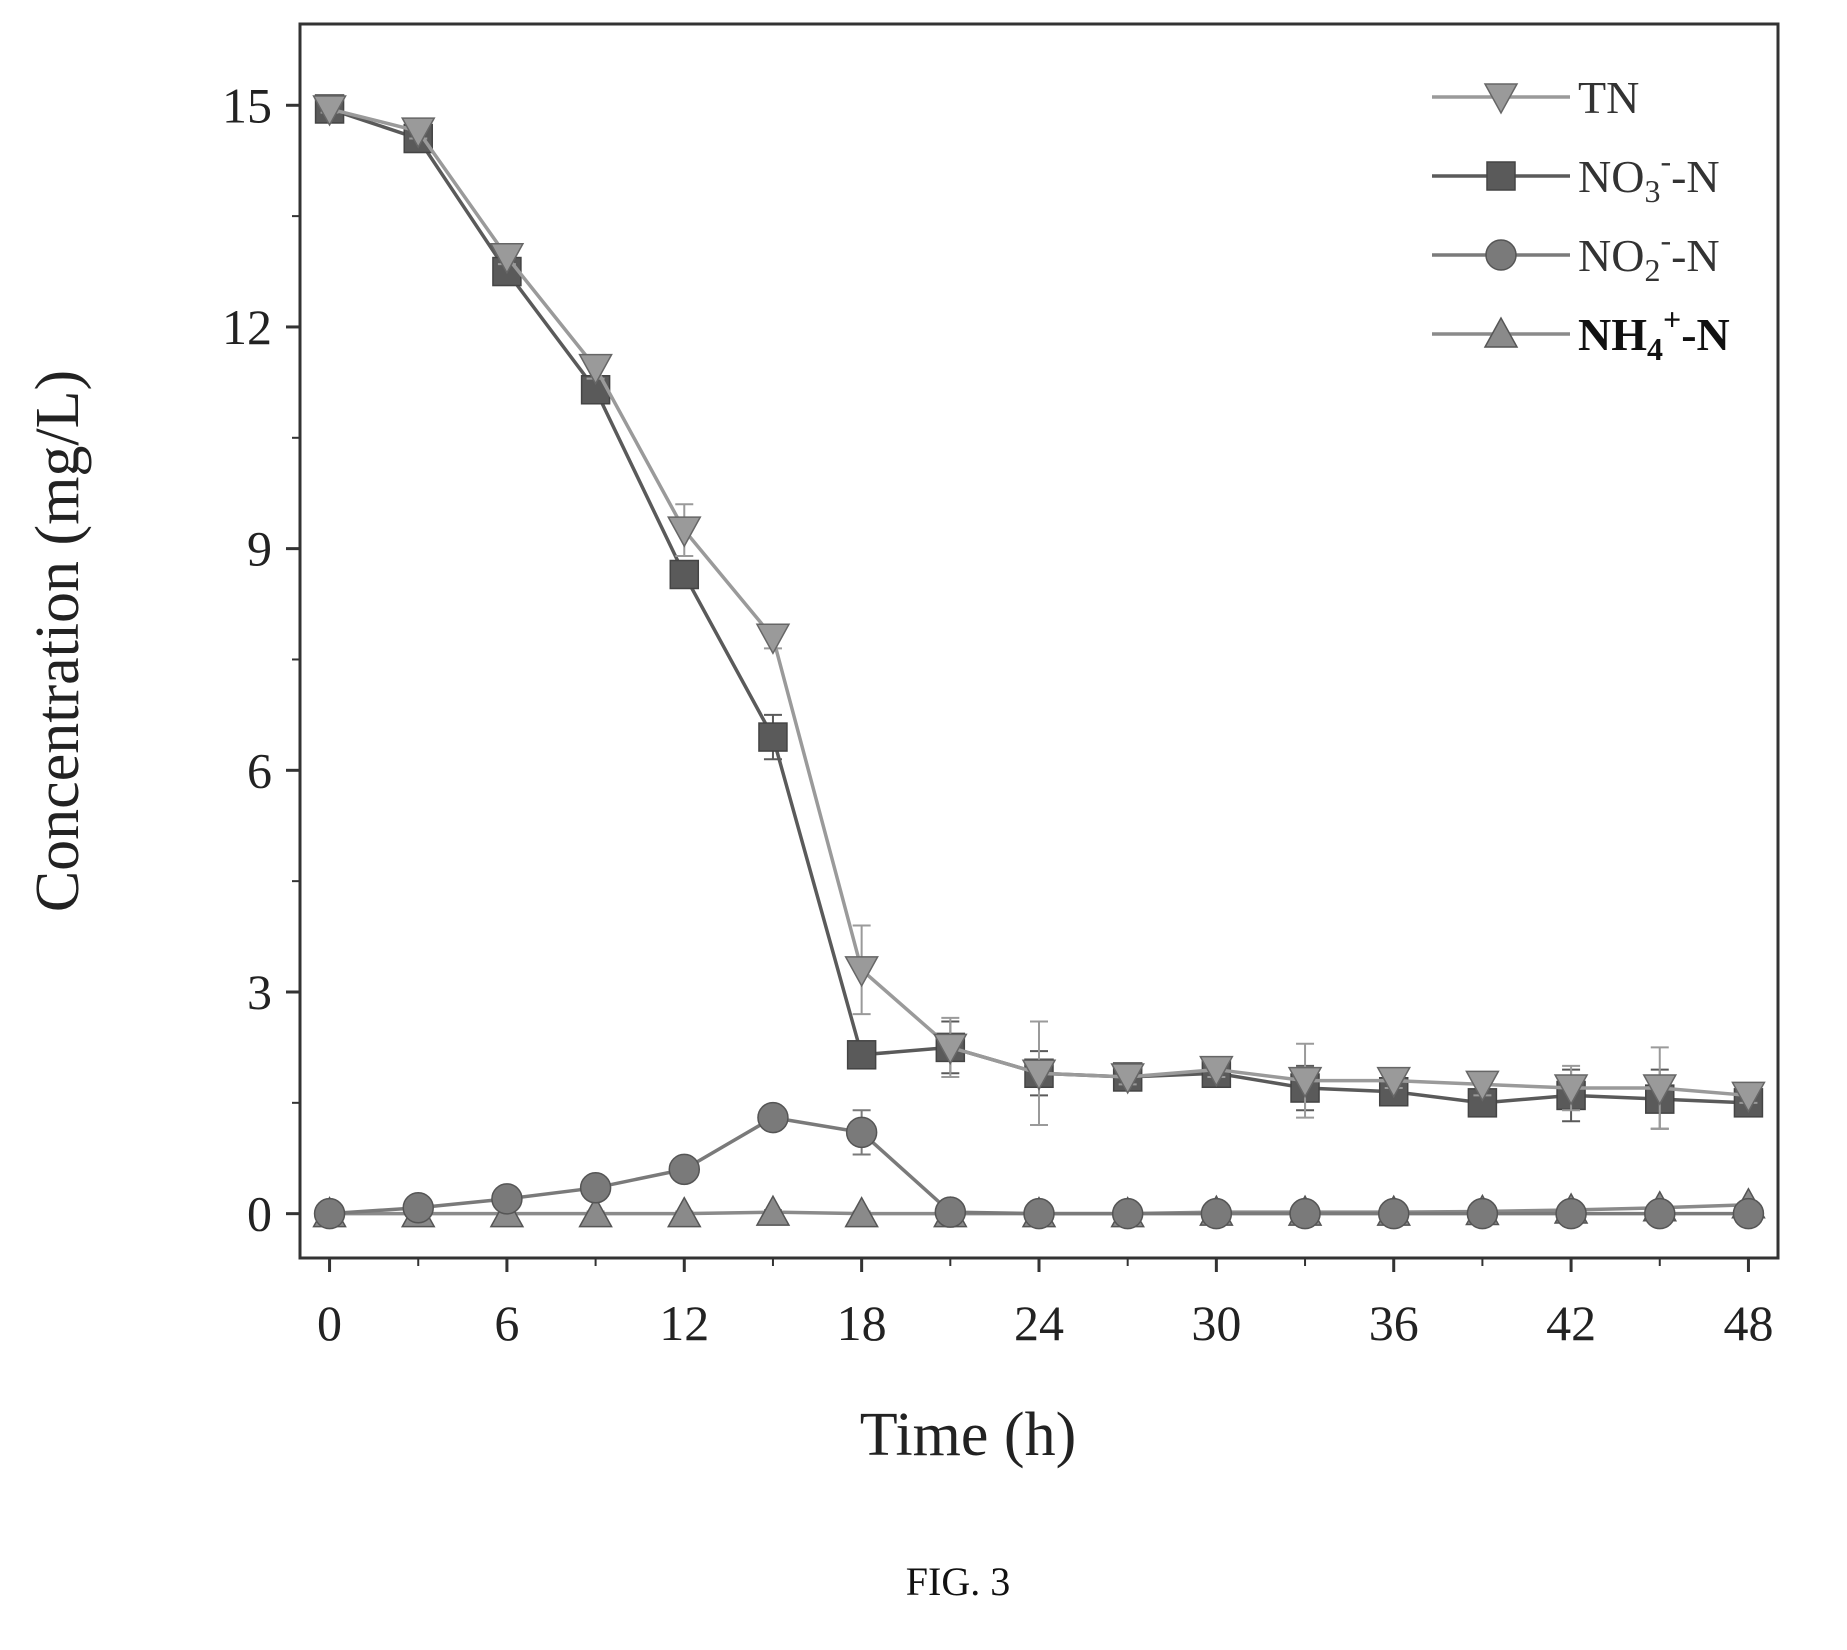  I want to click on x-tick-label: 30, so click(1216, 1323).